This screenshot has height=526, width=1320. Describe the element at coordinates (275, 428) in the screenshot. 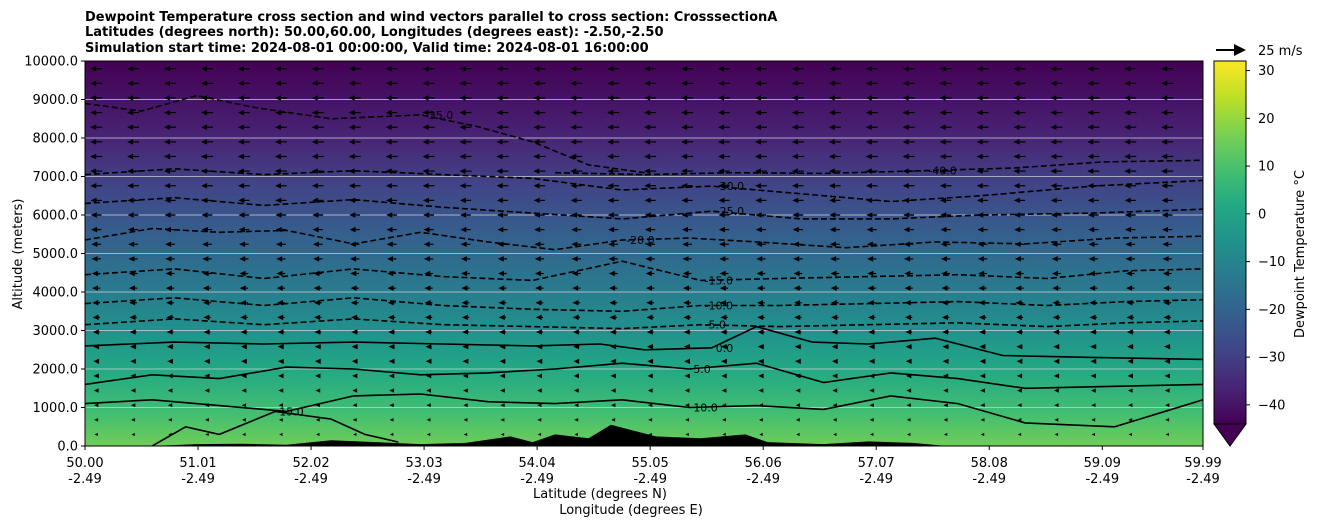

I see `contour-15.0` at that location.